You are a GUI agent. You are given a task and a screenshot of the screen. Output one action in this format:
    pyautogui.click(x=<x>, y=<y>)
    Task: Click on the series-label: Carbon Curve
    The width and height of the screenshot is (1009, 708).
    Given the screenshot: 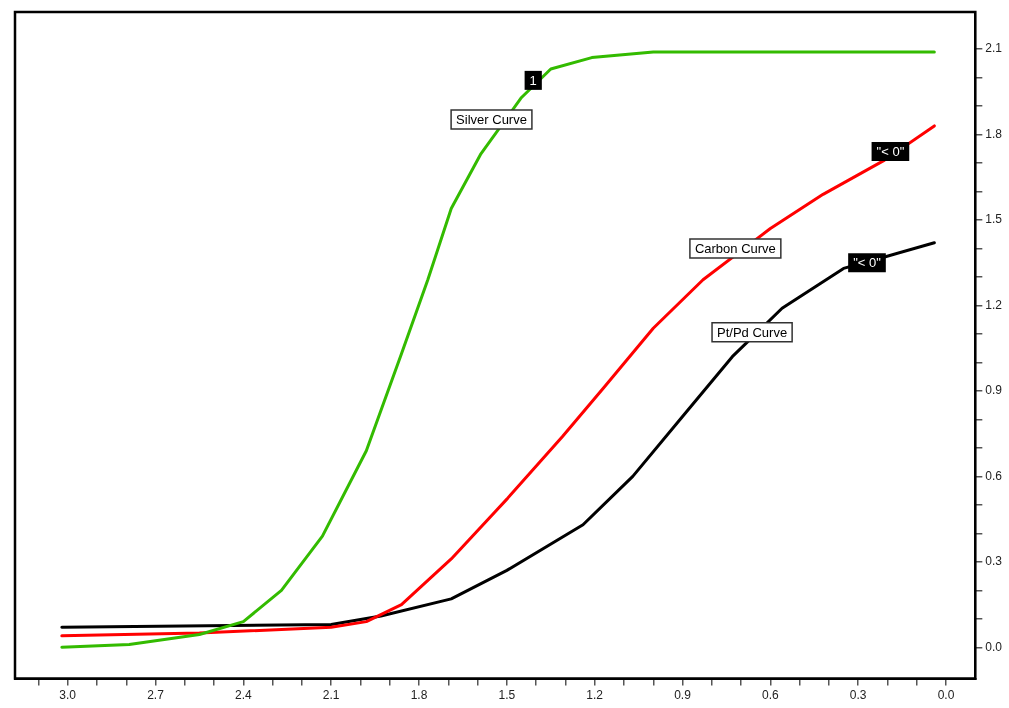 What is the action you would take?
    pyautogui.click(x=735, y=249)
    